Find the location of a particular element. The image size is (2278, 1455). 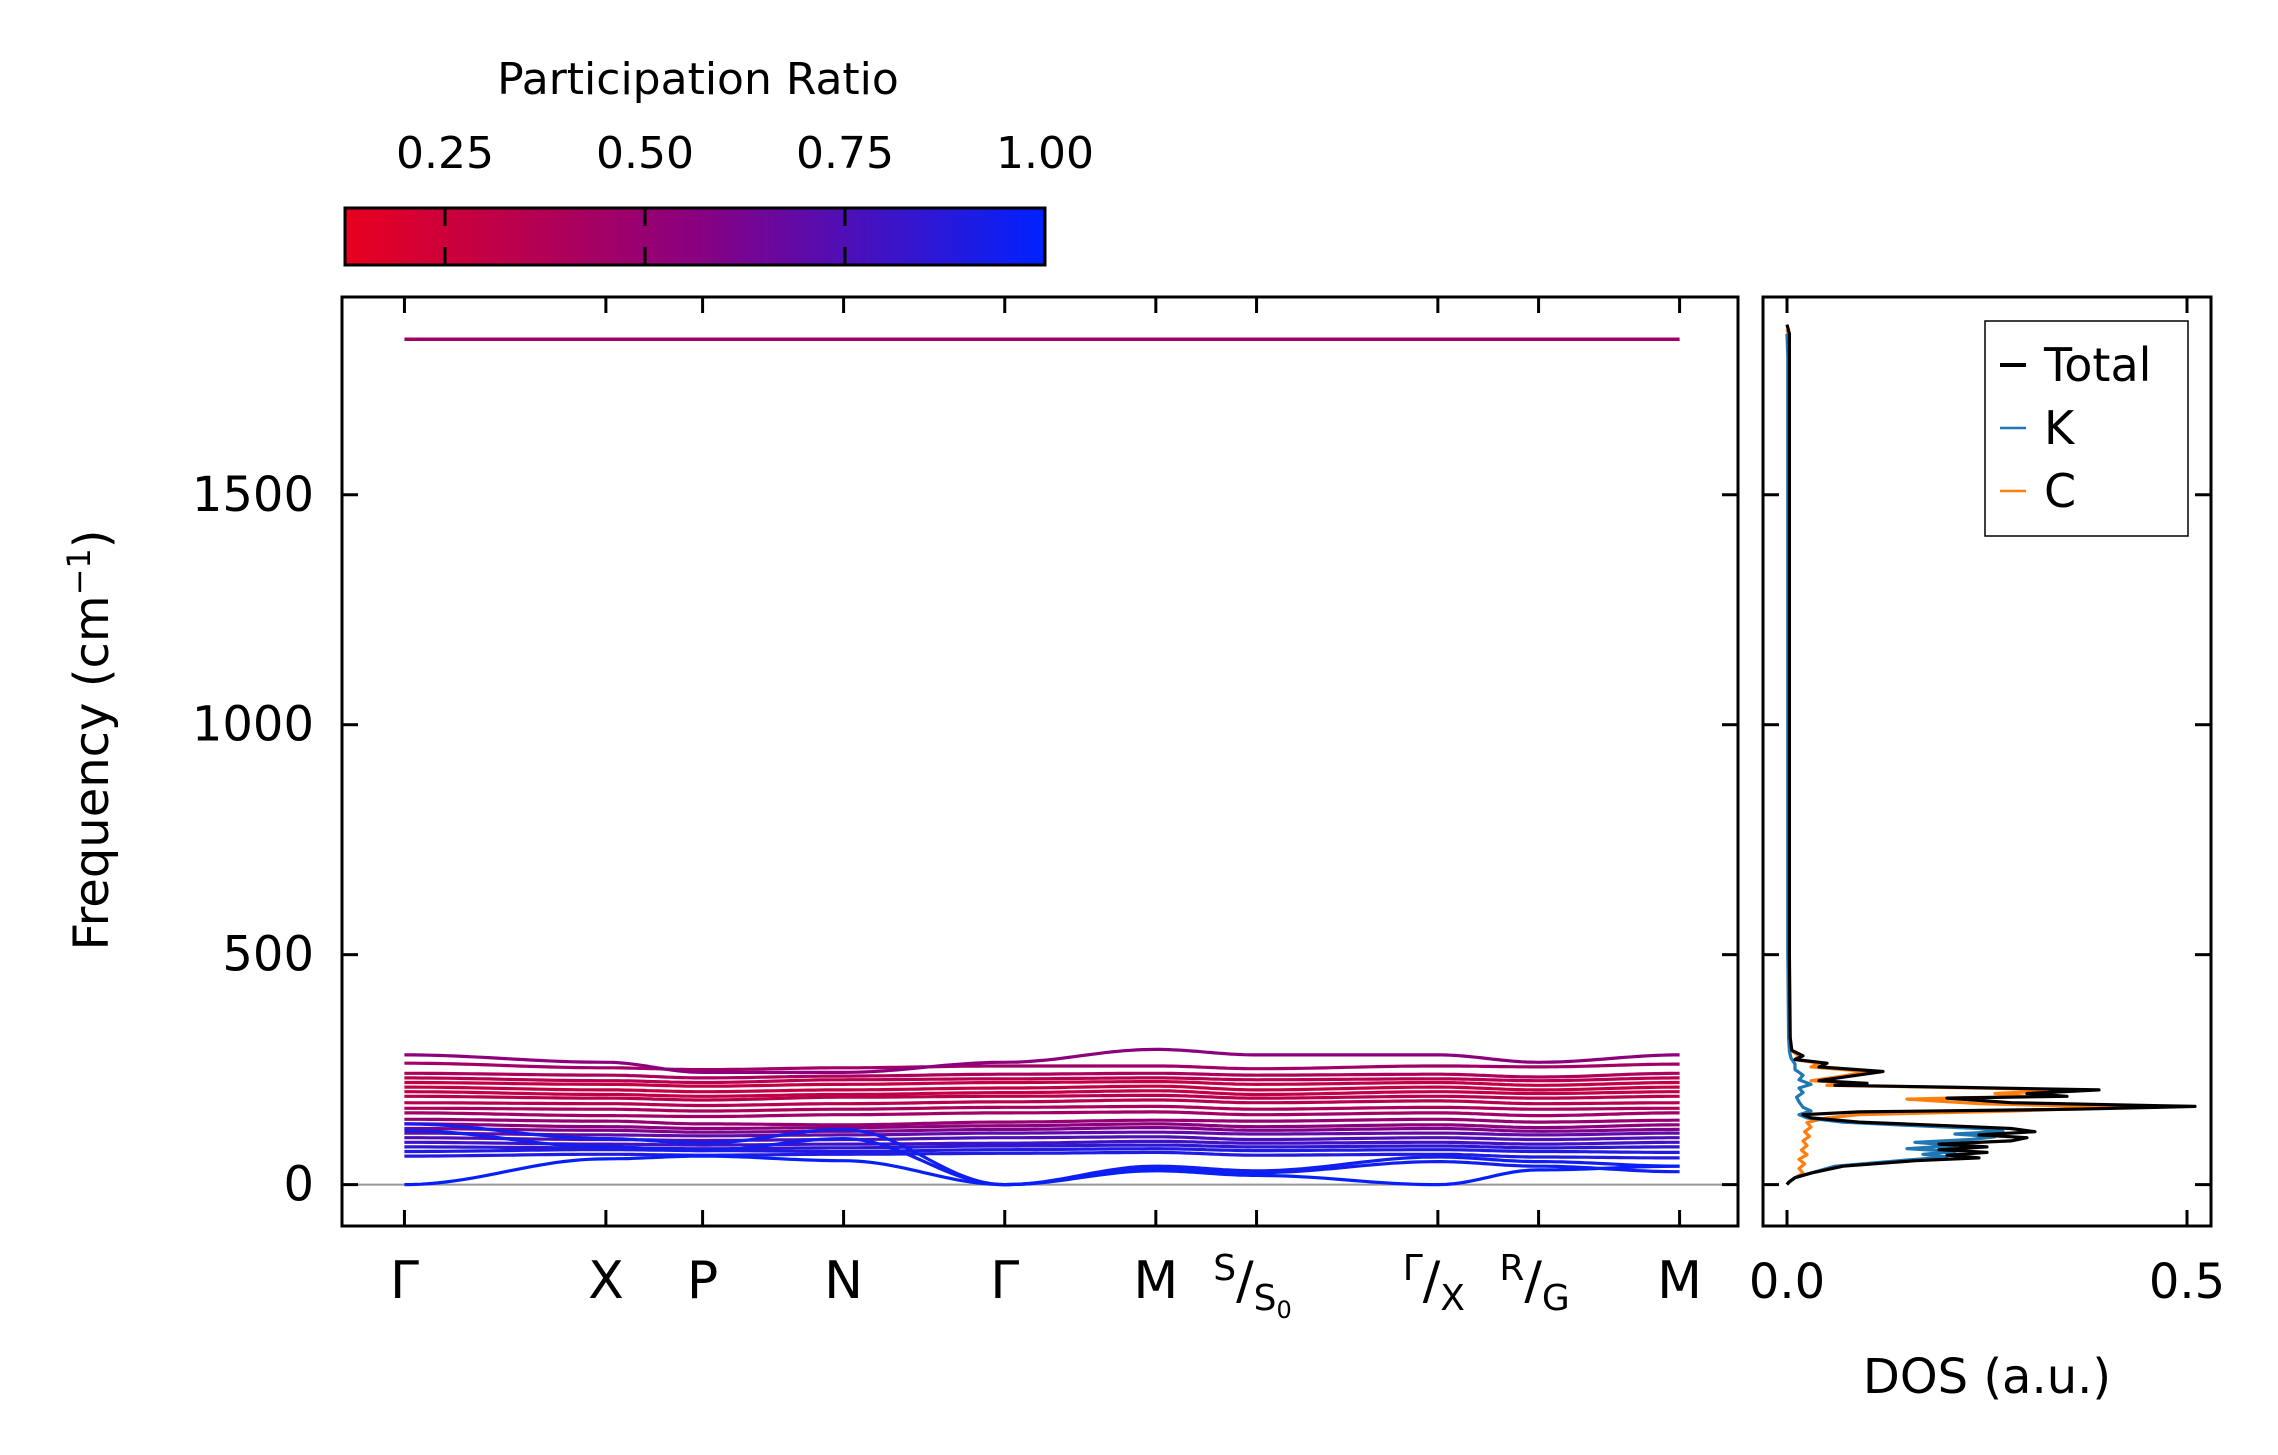

dos-frame is located at coordinates (1987, 761).